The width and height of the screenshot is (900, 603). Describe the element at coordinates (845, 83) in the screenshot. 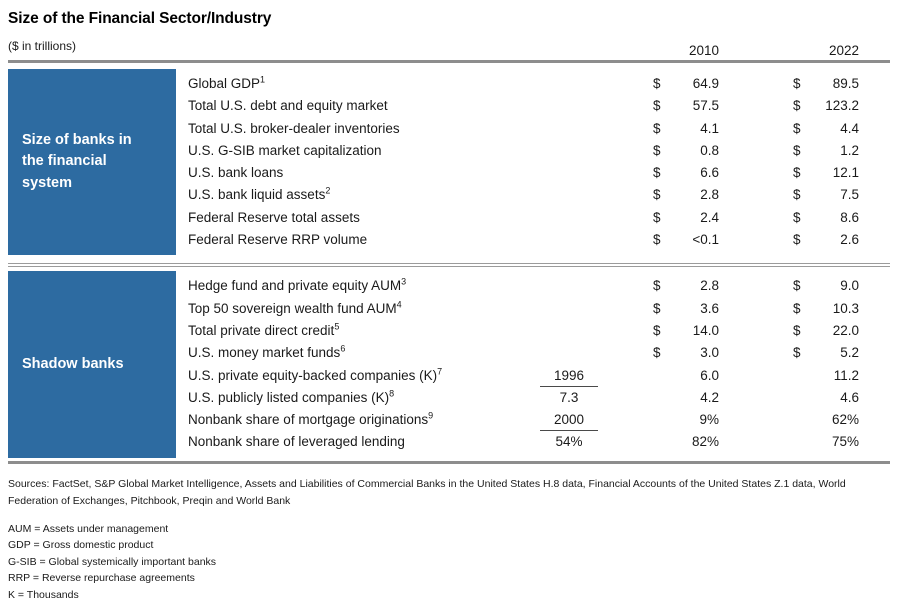

I see `amount-2022: 89.5` at that location.